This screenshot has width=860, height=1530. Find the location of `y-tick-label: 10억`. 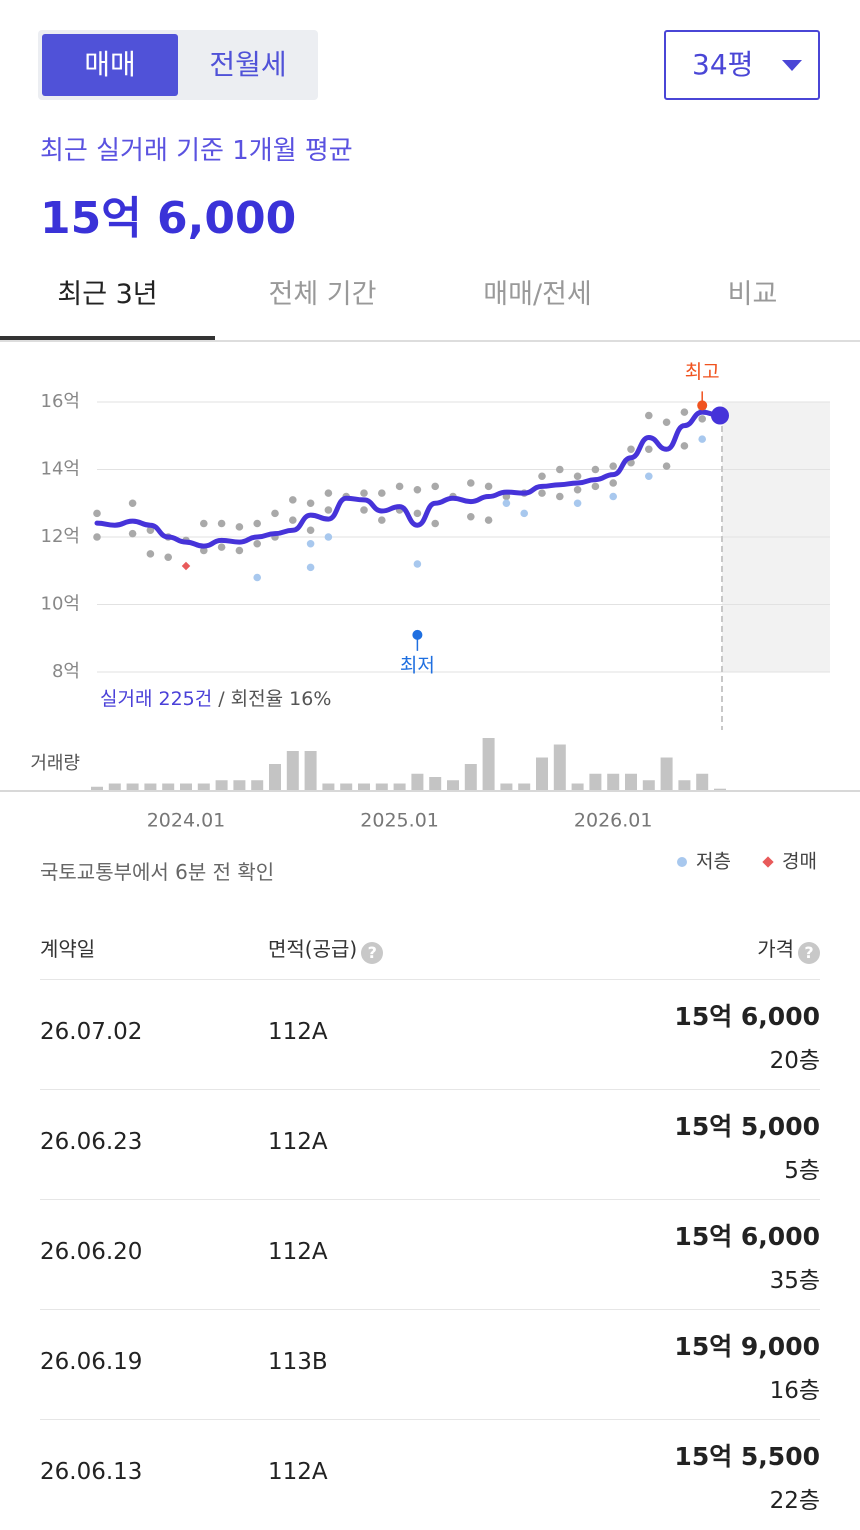

y-tick-label: 10억 is located at coordinates (60, 604).